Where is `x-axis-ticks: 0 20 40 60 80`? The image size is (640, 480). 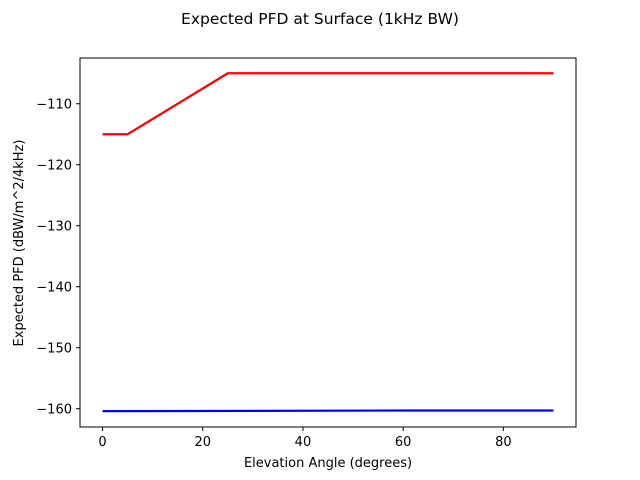 x-axis-ticks: 0 20 40 60 80 is located at coordinates (305, 438).